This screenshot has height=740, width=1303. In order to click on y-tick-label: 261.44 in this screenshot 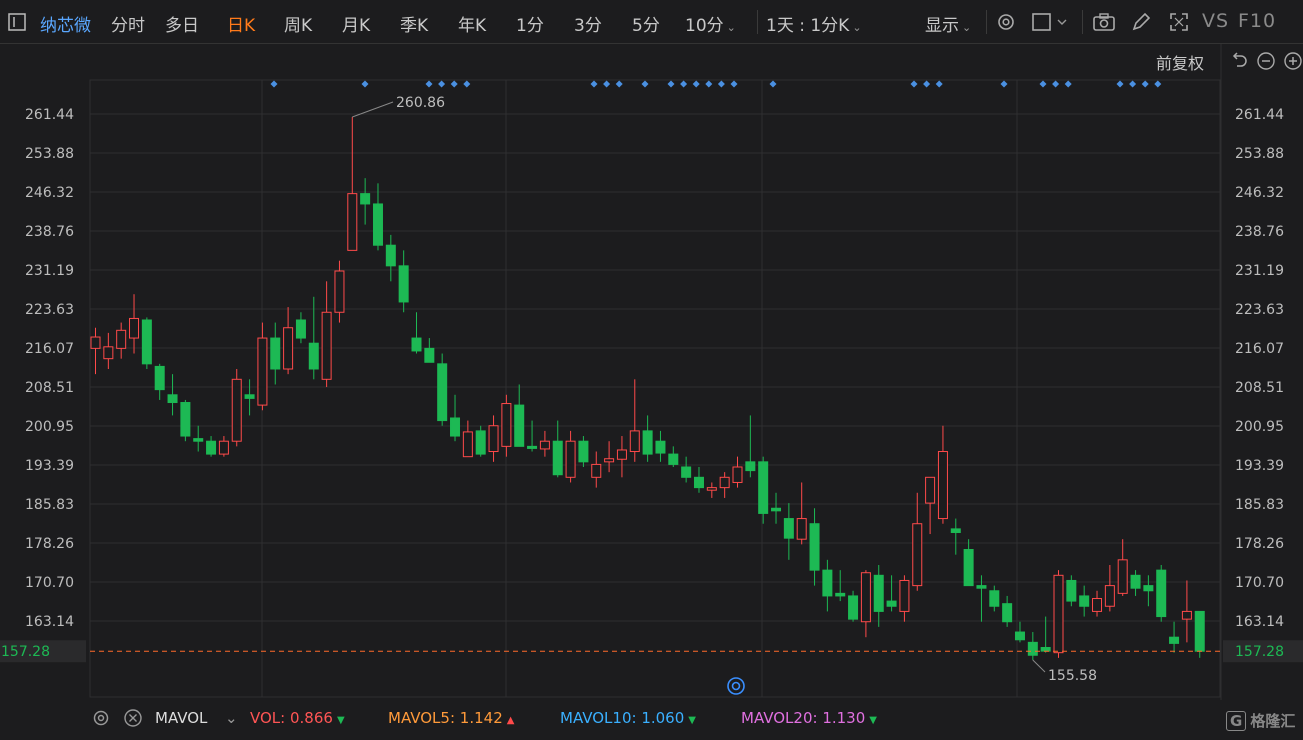, I will do `click(1259, 115)`.